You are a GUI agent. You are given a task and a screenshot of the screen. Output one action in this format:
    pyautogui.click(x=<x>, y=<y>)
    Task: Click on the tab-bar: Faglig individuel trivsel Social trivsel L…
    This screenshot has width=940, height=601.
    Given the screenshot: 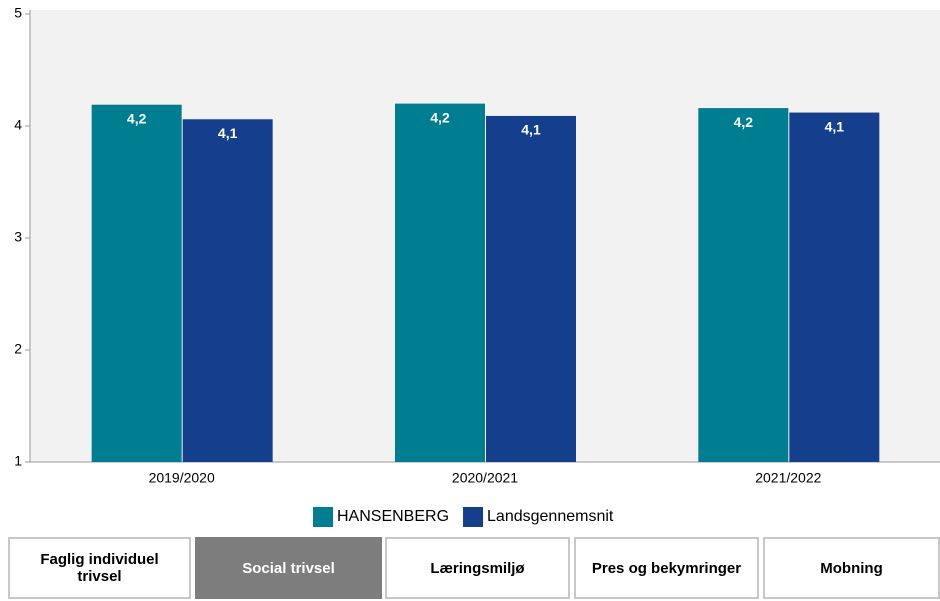 What is the action you would take?
    pyautogui.click(x=470, y=569)
    